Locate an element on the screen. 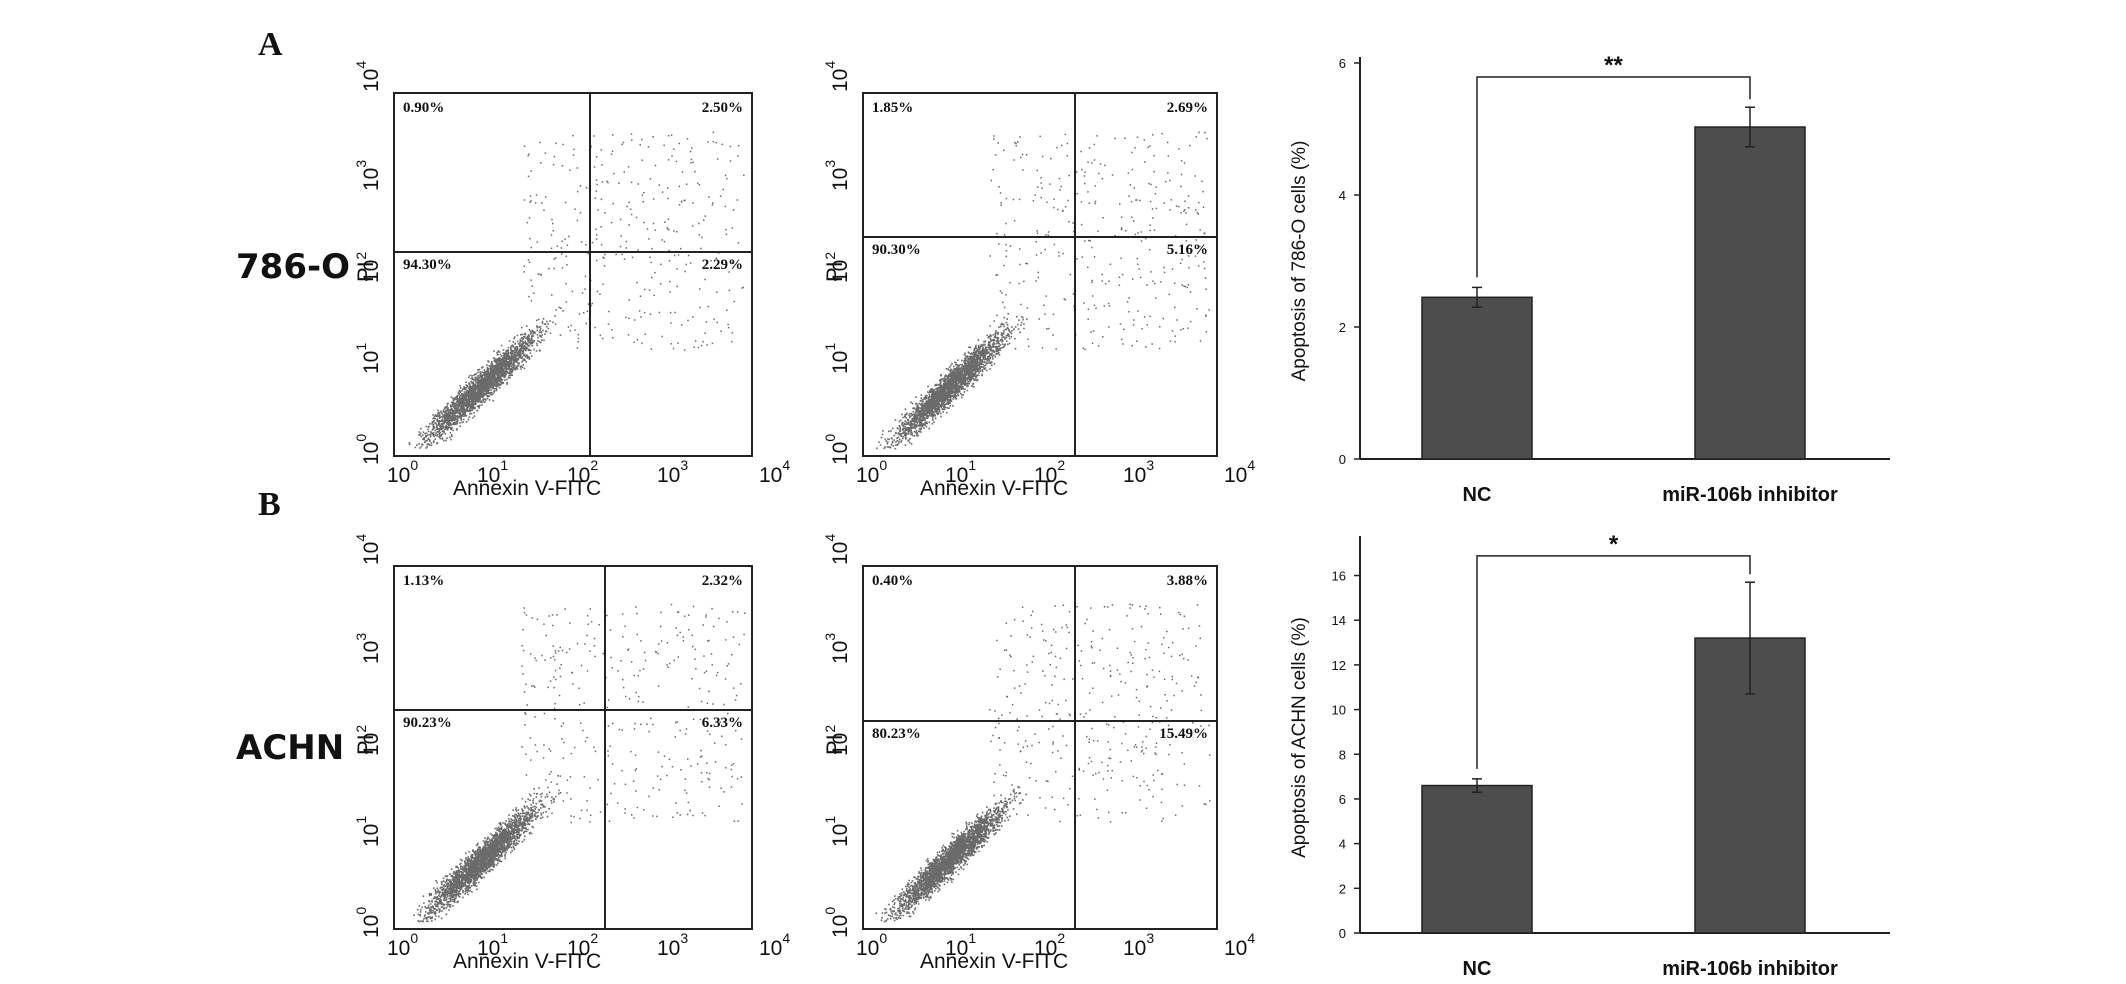 The width and height of the screenshot is (2126, 984). quadrant-label-lr: 15.49% is located at coordinates (1183, 734).